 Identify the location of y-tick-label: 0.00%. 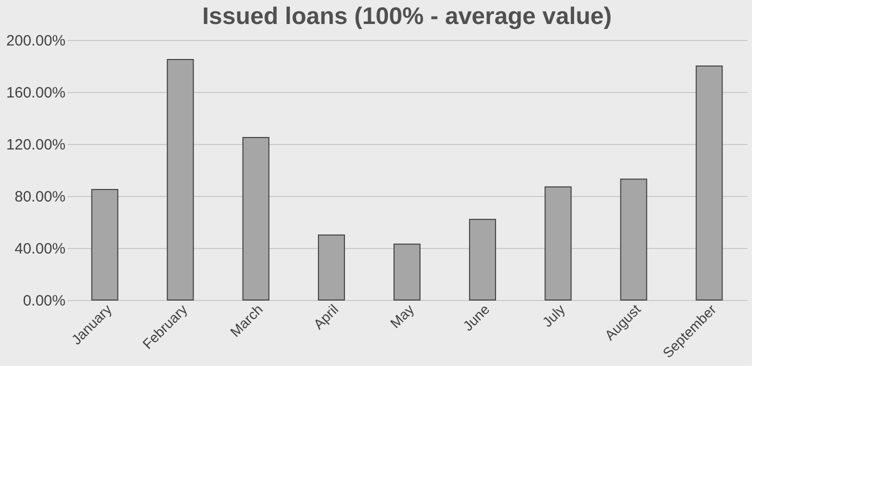
(44, 301).